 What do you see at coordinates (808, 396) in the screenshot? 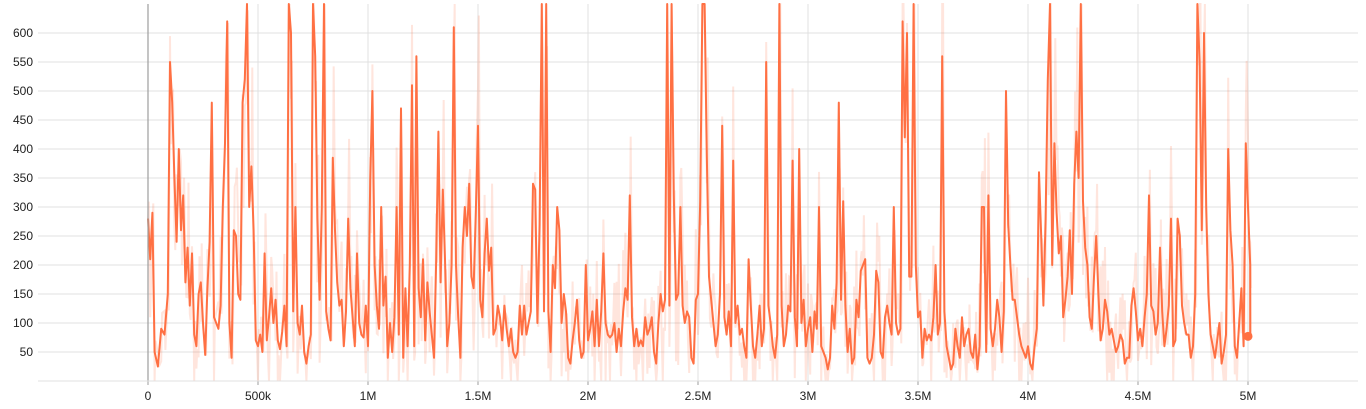
I see `x-tick-label: 3M` at bounding box center [808, 396].